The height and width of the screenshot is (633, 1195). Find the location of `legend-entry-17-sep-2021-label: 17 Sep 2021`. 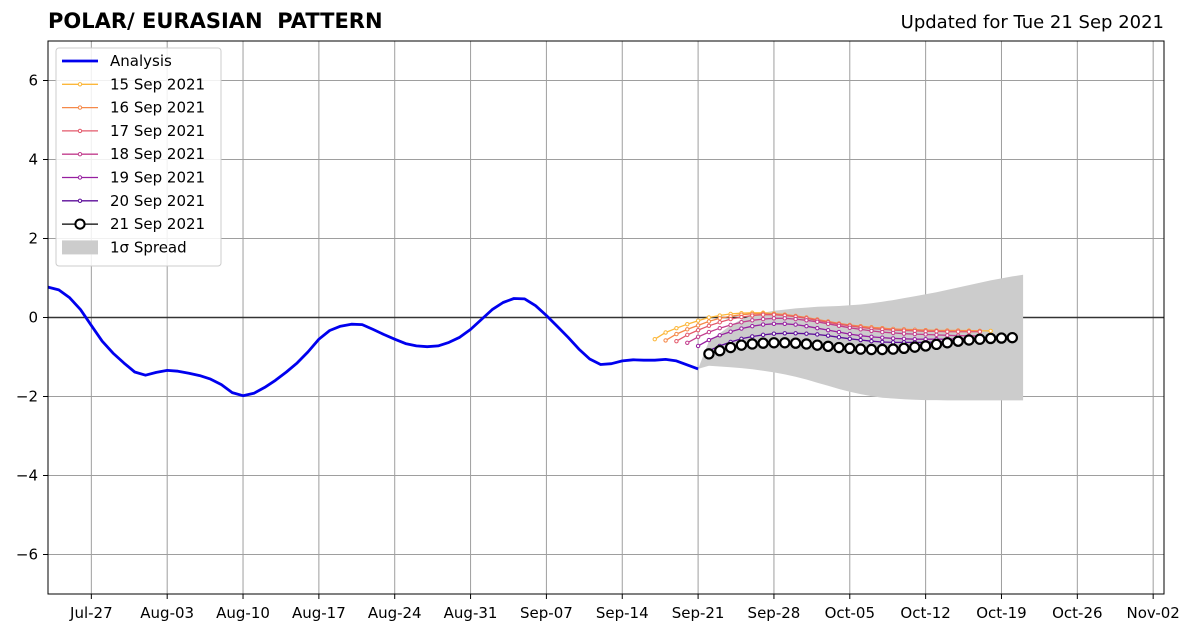

legend-entry-17-sep-2021-label: 17 Sep 2021 is located at coordinates (157, 131).